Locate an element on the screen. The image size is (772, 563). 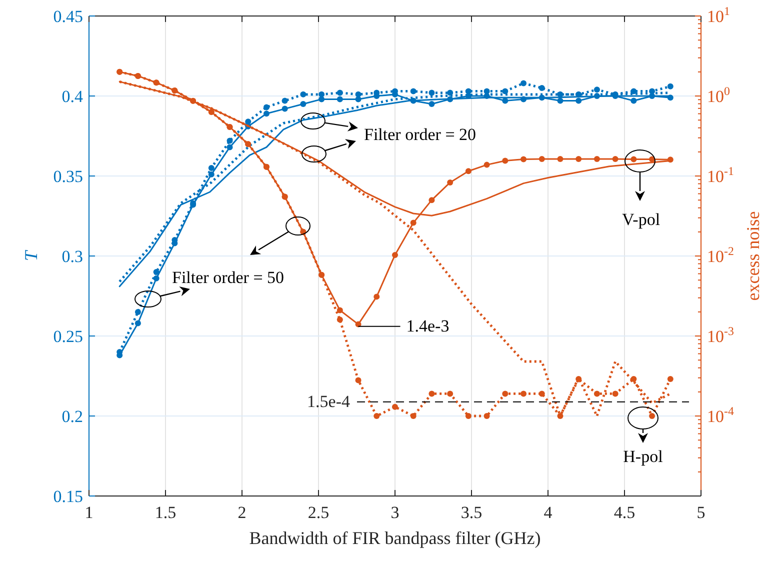
y2-tick-label: 10$^{-3}$ is located at coordinates (720, 335).